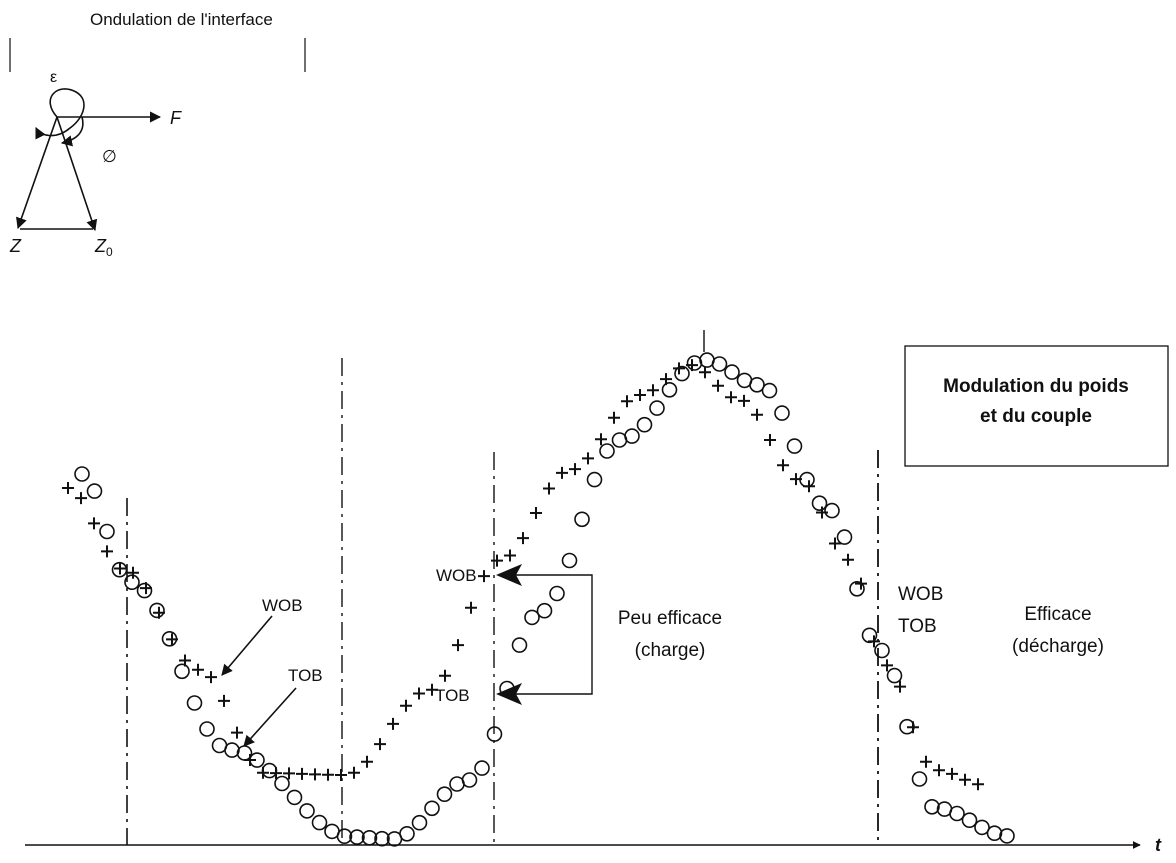  What do you see at coordinates (270, 717) in the screenshot?
I see `tob-arrow-left` at bounding box center [270, 717].